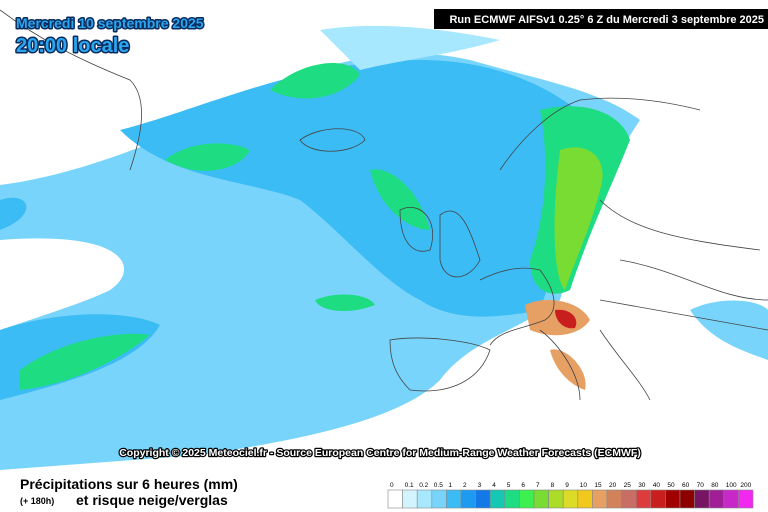 The height and width of the screenshot is (512, 768). I want to click on legend-label: 3, so click(480, 485).